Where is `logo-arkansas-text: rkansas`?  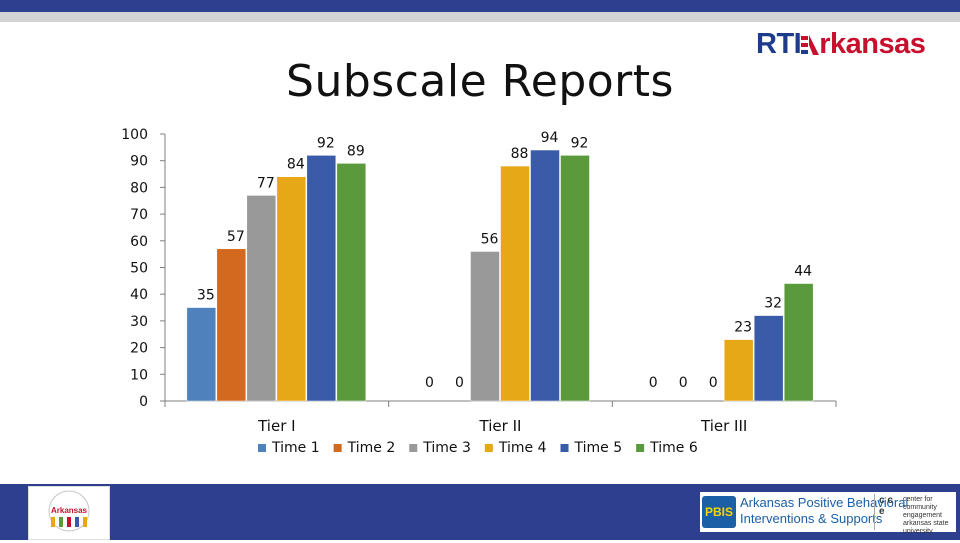
logo-arkansas-text: rkansas is located at coordinates (872, 44).